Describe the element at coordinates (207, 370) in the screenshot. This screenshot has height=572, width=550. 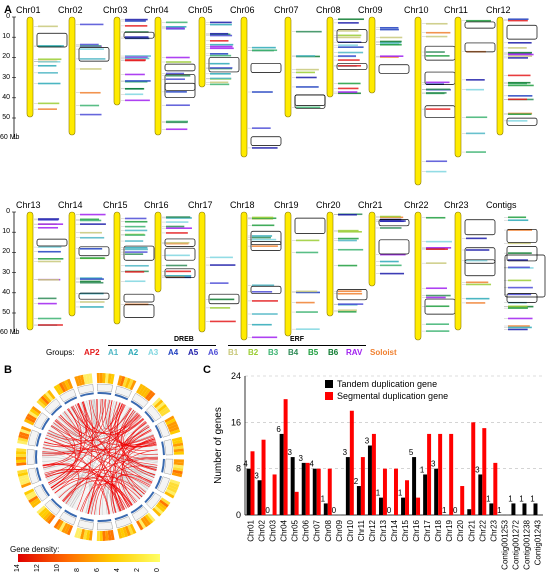
I see `panel-c-letter: C` at that location.